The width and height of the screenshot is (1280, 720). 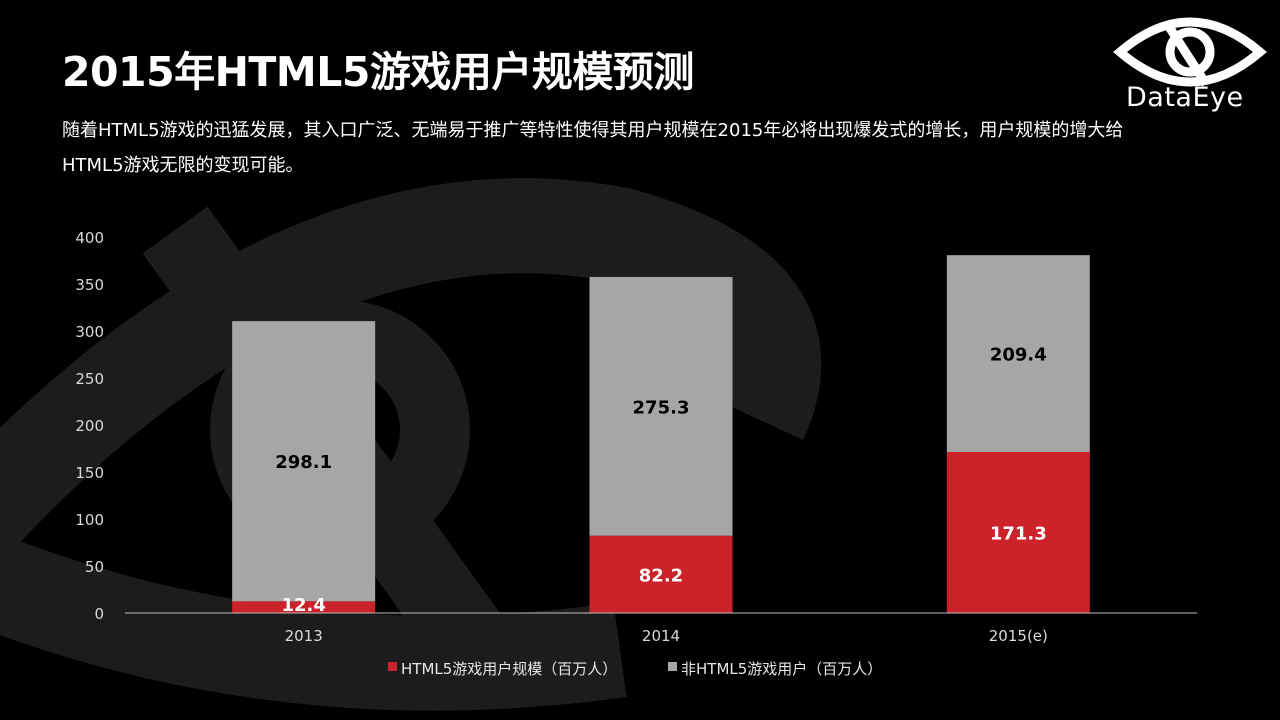 I want to click on x-axis-tick-labels: 2013 2014 2015(e), so click(x=666, y=636).